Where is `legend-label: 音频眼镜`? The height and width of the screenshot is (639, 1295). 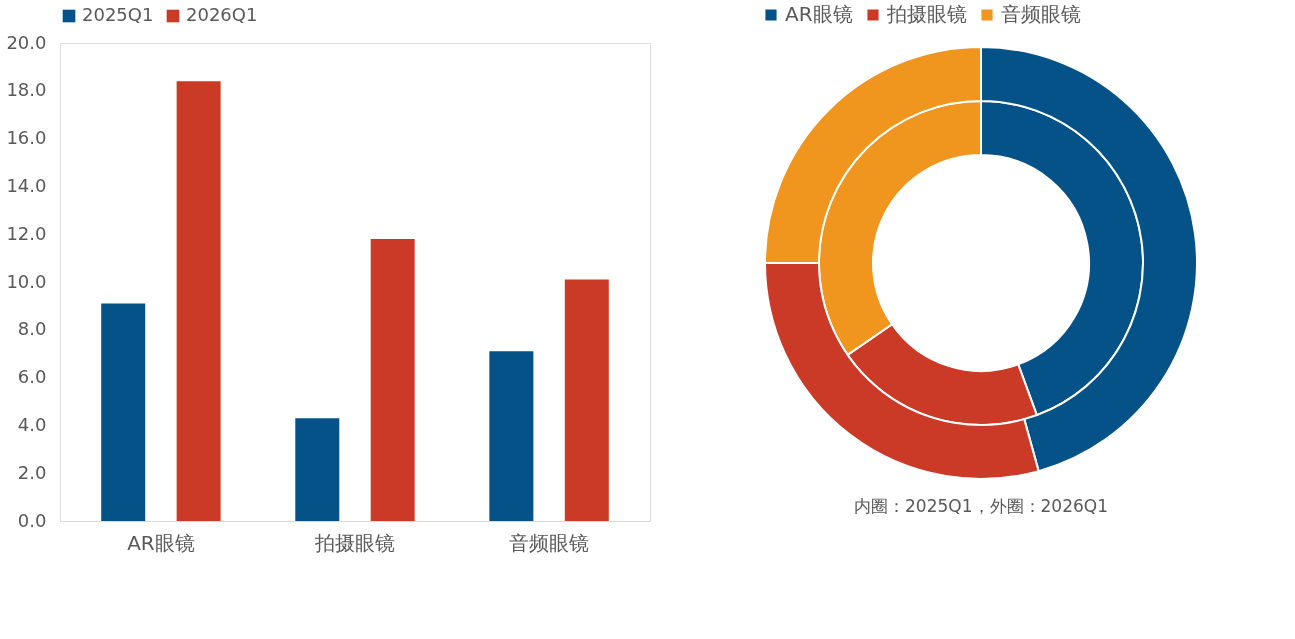 legend-label: 音频眼镜 is located at coordinates (1041, 14).